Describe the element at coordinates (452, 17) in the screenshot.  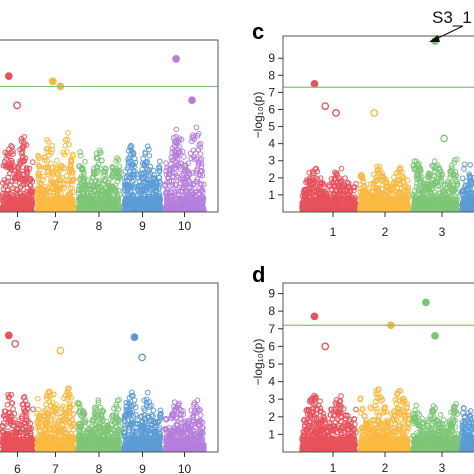
I see `snp-annotation-label: S3_1` at that location.